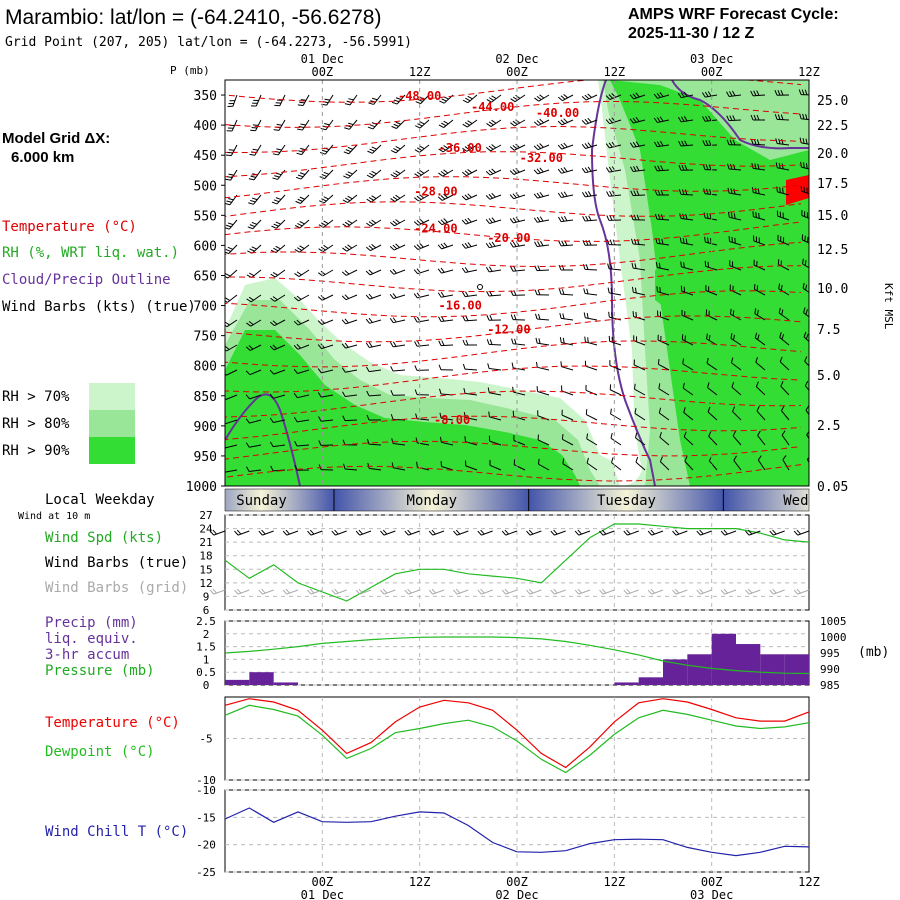 The image size is (900, 900). What do you see at coordinates (832, 126) in the screenshot?
I see `height-tick-label: 22.5` at bounding box center [832, 126].